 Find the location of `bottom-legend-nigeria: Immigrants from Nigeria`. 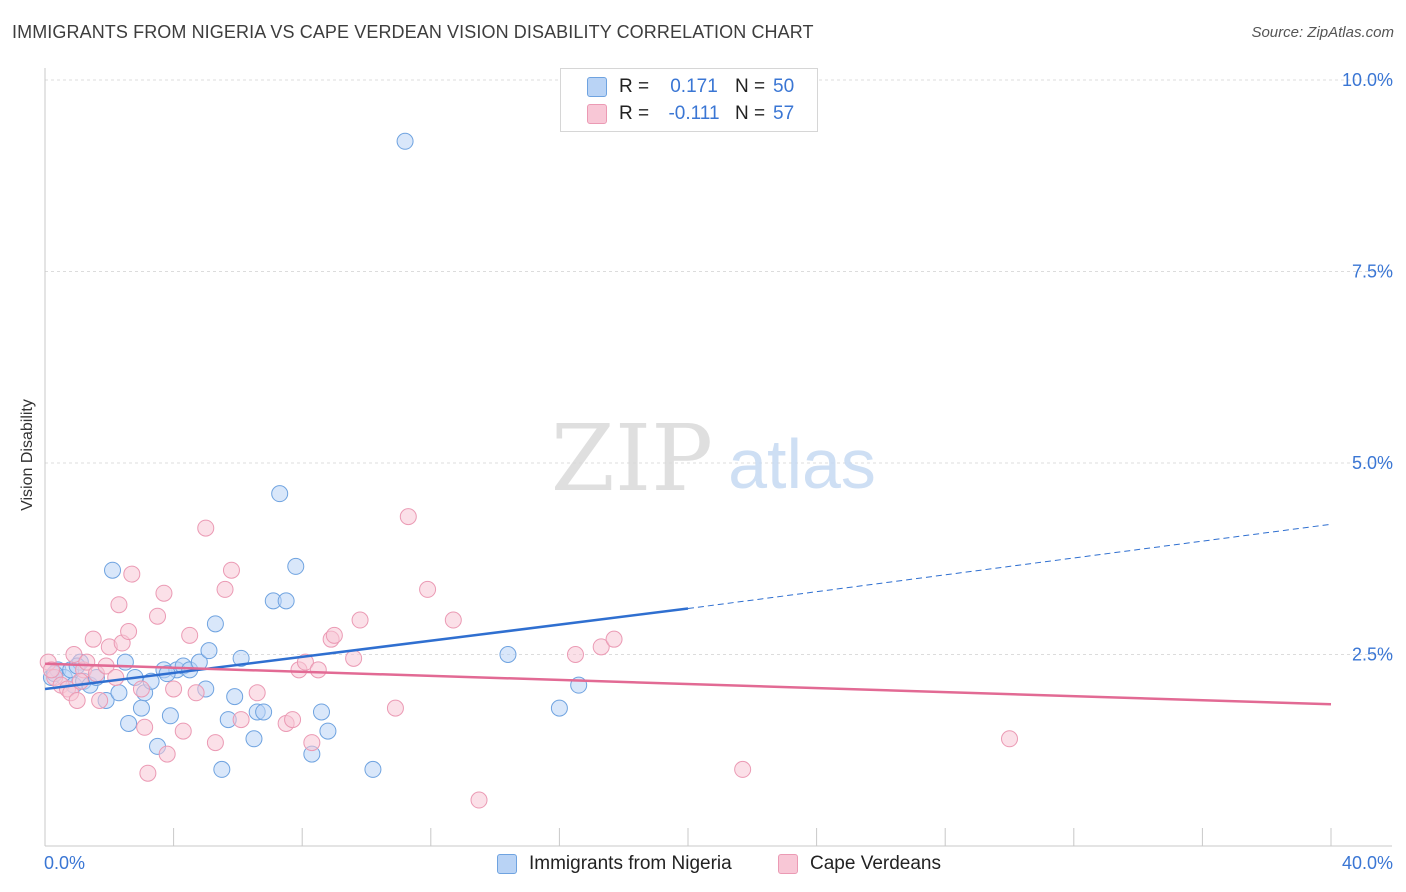

bottom-legend-nigeria: Immigrants from Nigeria is located at coordinates (614, 864).